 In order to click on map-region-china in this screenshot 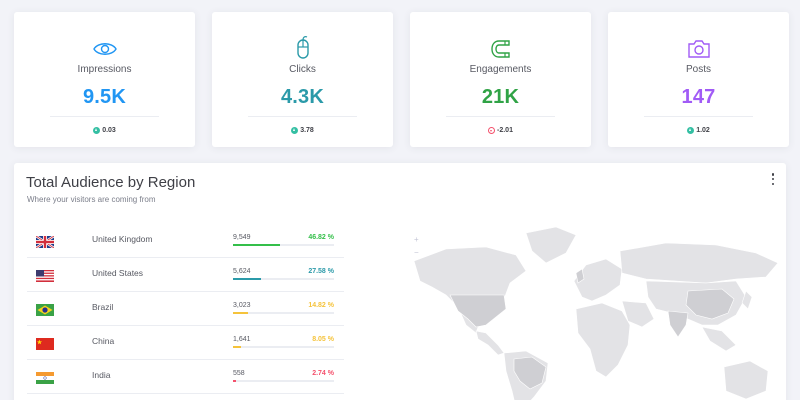, I will do `click(710, 304)`.